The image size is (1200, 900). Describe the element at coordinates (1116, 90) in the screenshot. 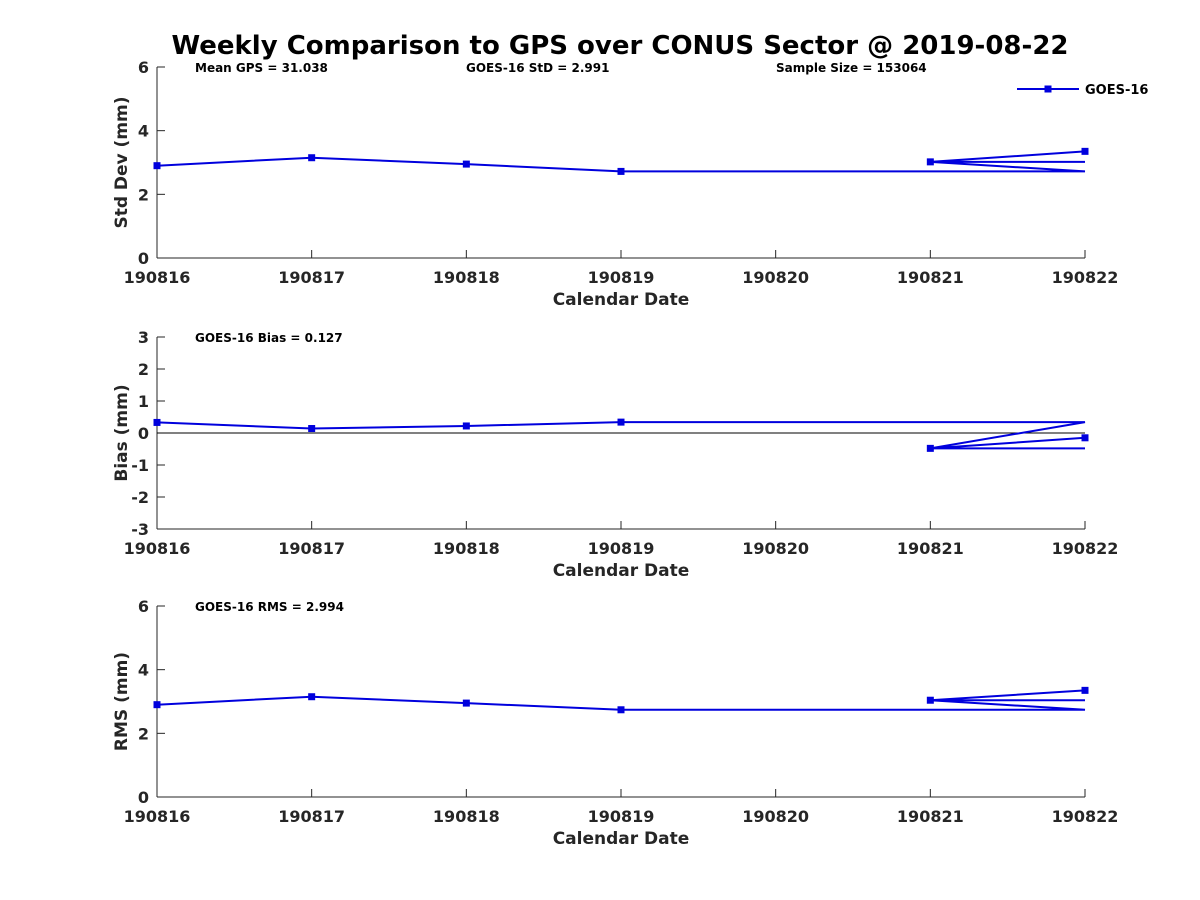

I see `legend-entry-label: GOES-16` at that location.